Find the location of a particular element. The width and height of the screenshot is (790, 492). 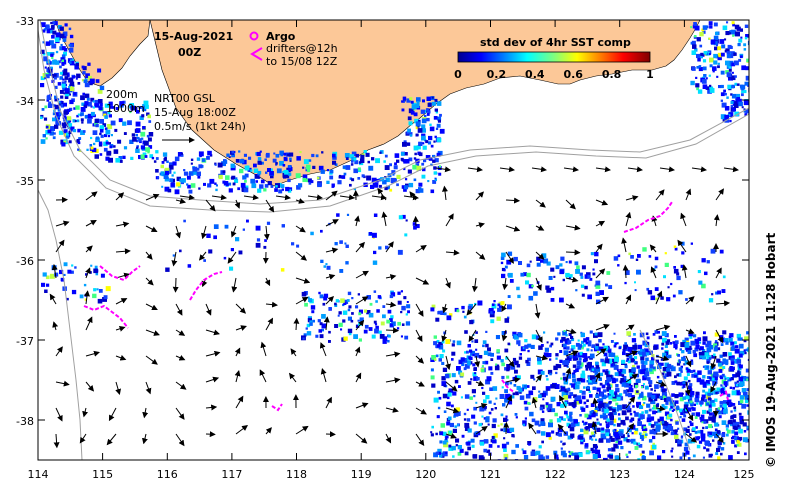

x-tick-label: 118 is located at coordinates (296, 474).